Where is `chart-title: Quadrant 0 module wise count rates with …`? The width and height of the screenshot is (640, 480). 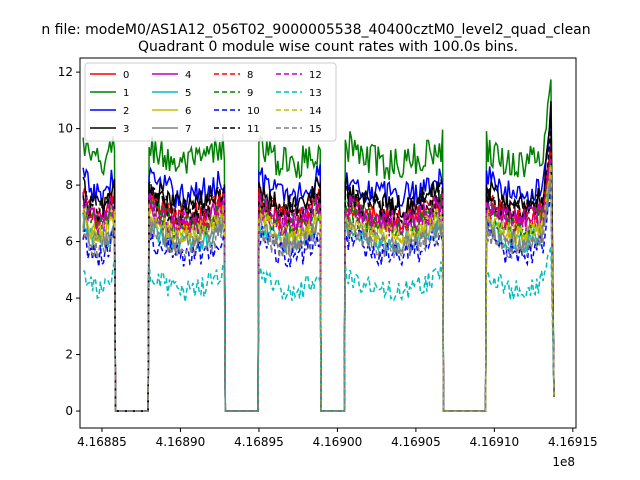
chart-title: Quadrant 0 module wise count rates with … is located at coordinates (328, 47).